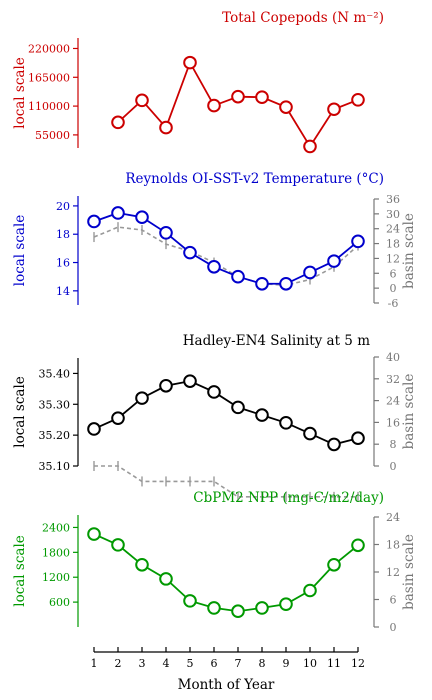 The height and width of the screenshot is (700, 432). Describe the element at coordinates (49, 48) in the screenshot. I see `left-tick-label: 220000` at that location.